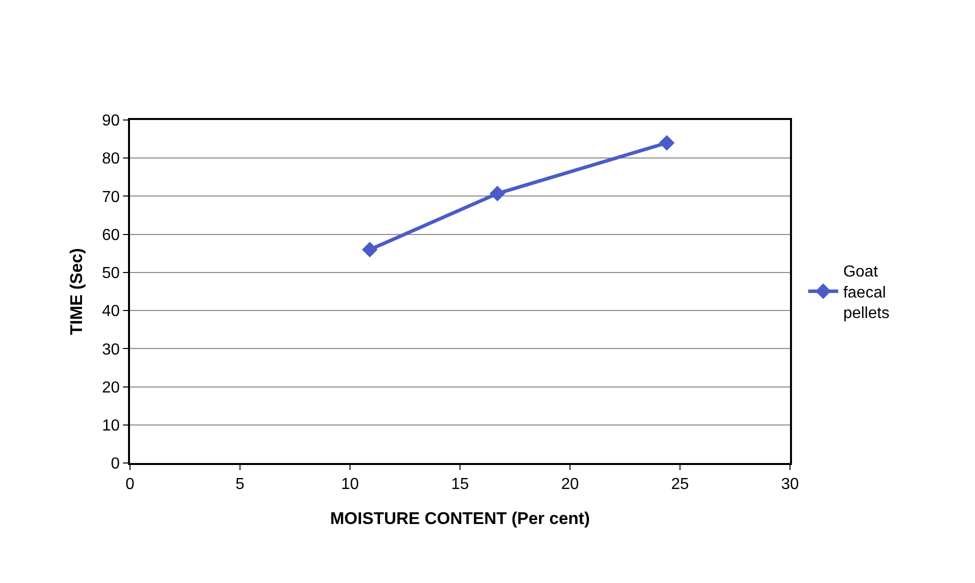 The height and width of the screenshot is (583, 975). I want to click on x-tick-label: 5, so click(240, 485).